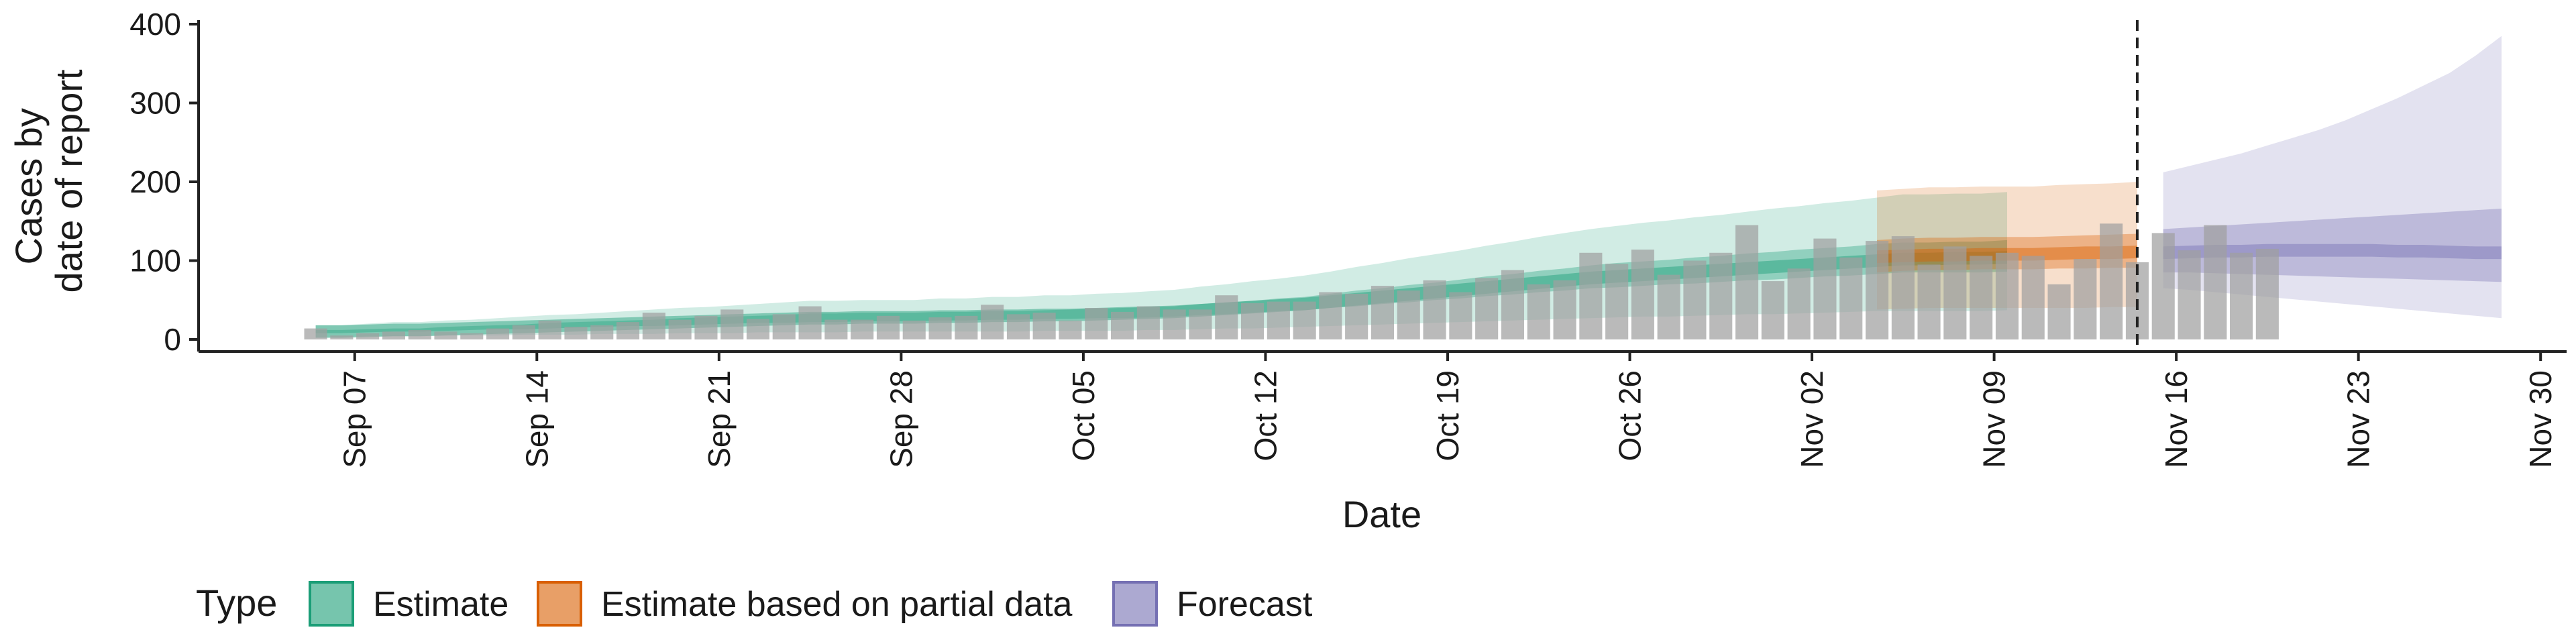 This screenshot has width=2576, height=644. I want to click on x-tick-label: Sep 28, so click(900, 419).